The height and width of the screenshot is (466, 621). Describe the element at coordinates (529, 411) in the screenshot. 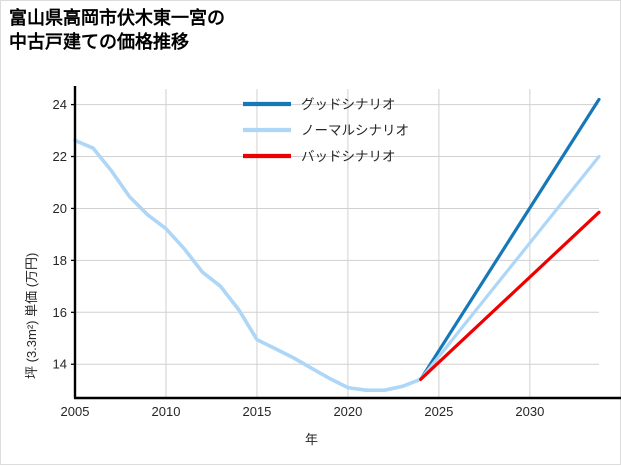

I see `x-tick-label: 2030` at that location.